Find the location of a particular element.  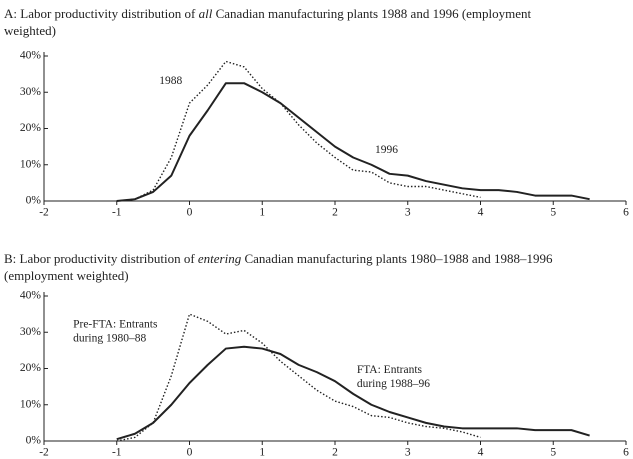

title-part: A: Labor productivity distribution of is located at coordinates (101, 13).